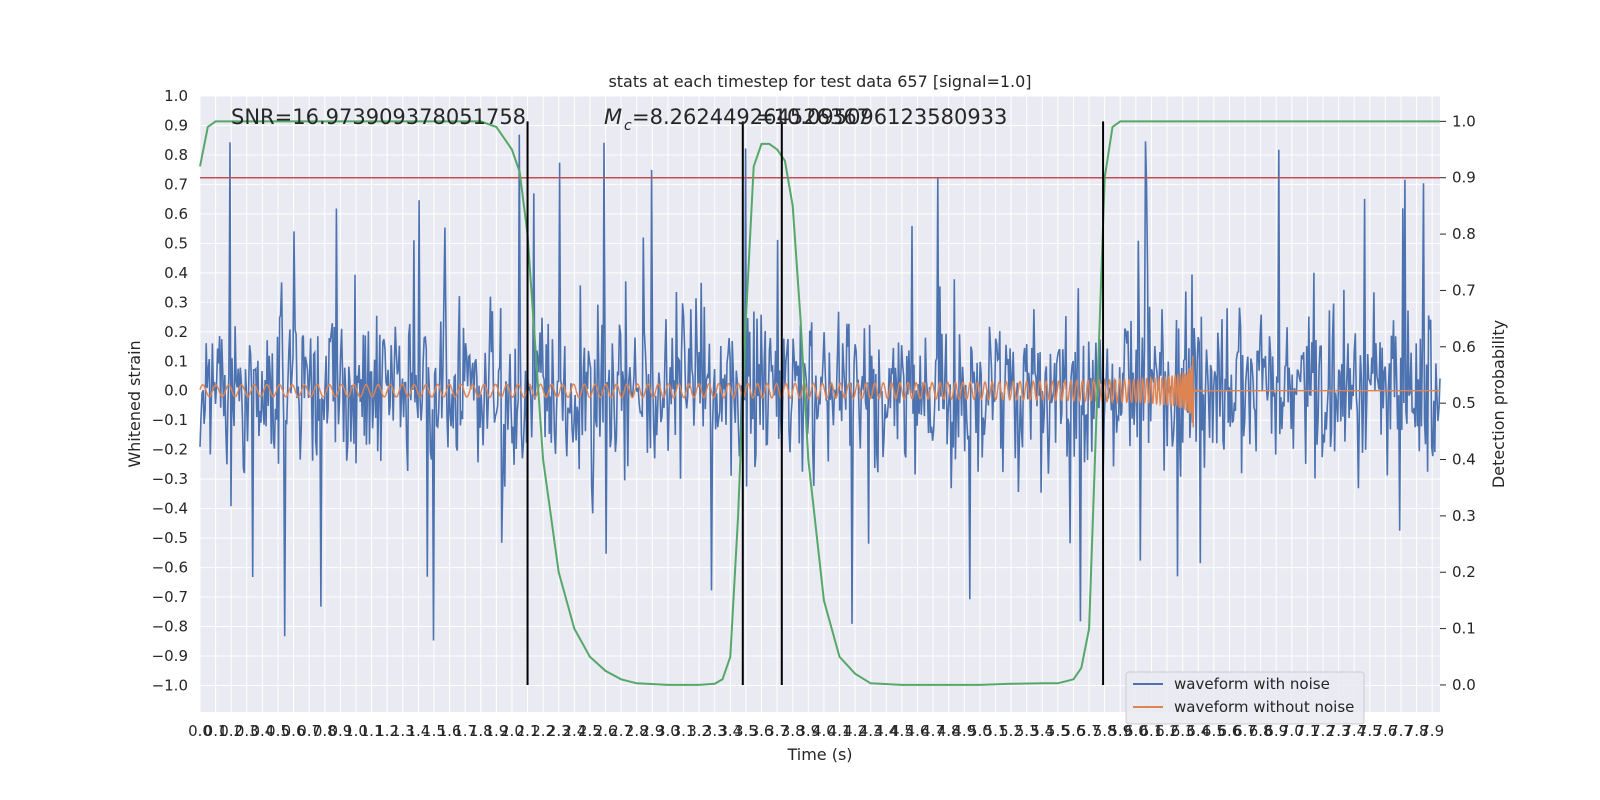  Describe the element at coordinates (855, 731) in the screenshot. I see `x-tick-label: 4.2` at that location.